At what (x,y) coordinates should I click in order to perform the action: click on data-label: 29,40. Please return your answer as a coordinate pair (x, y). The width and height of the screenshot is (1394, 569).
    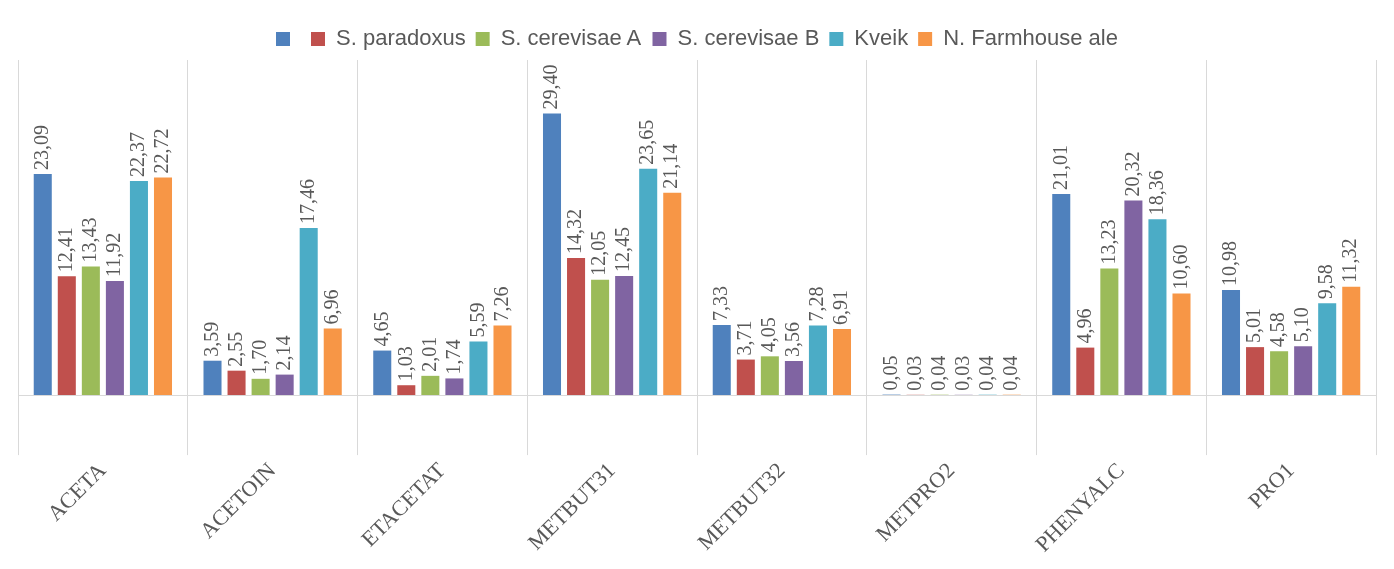
    Looking at the image, I should click on (550, 87).